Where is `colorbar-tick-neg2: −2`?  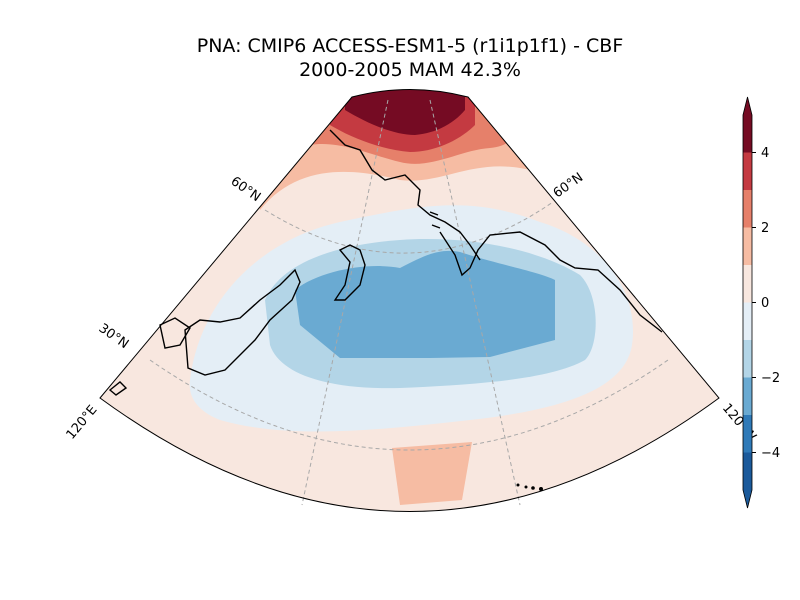
colorbar-tick-neg2: −2 is located at coordinates (770, 378).